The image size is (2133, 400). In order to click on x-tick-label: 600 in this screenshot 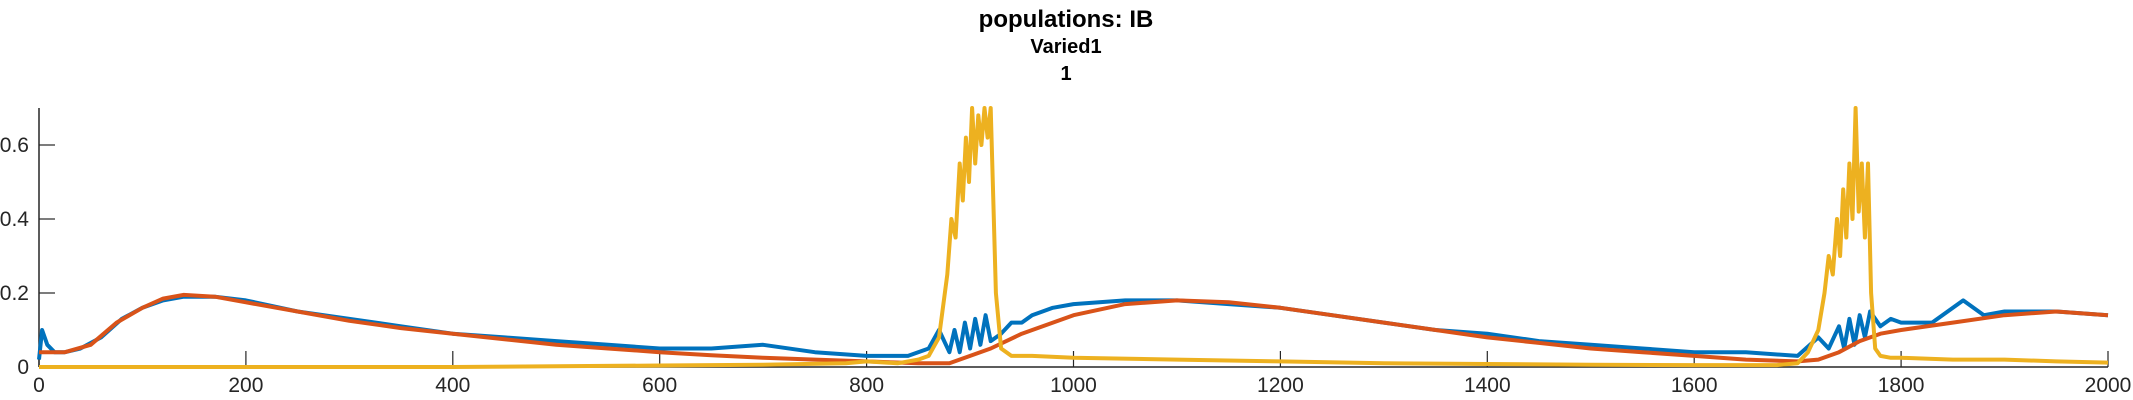, I will do `click(659, 385)`.